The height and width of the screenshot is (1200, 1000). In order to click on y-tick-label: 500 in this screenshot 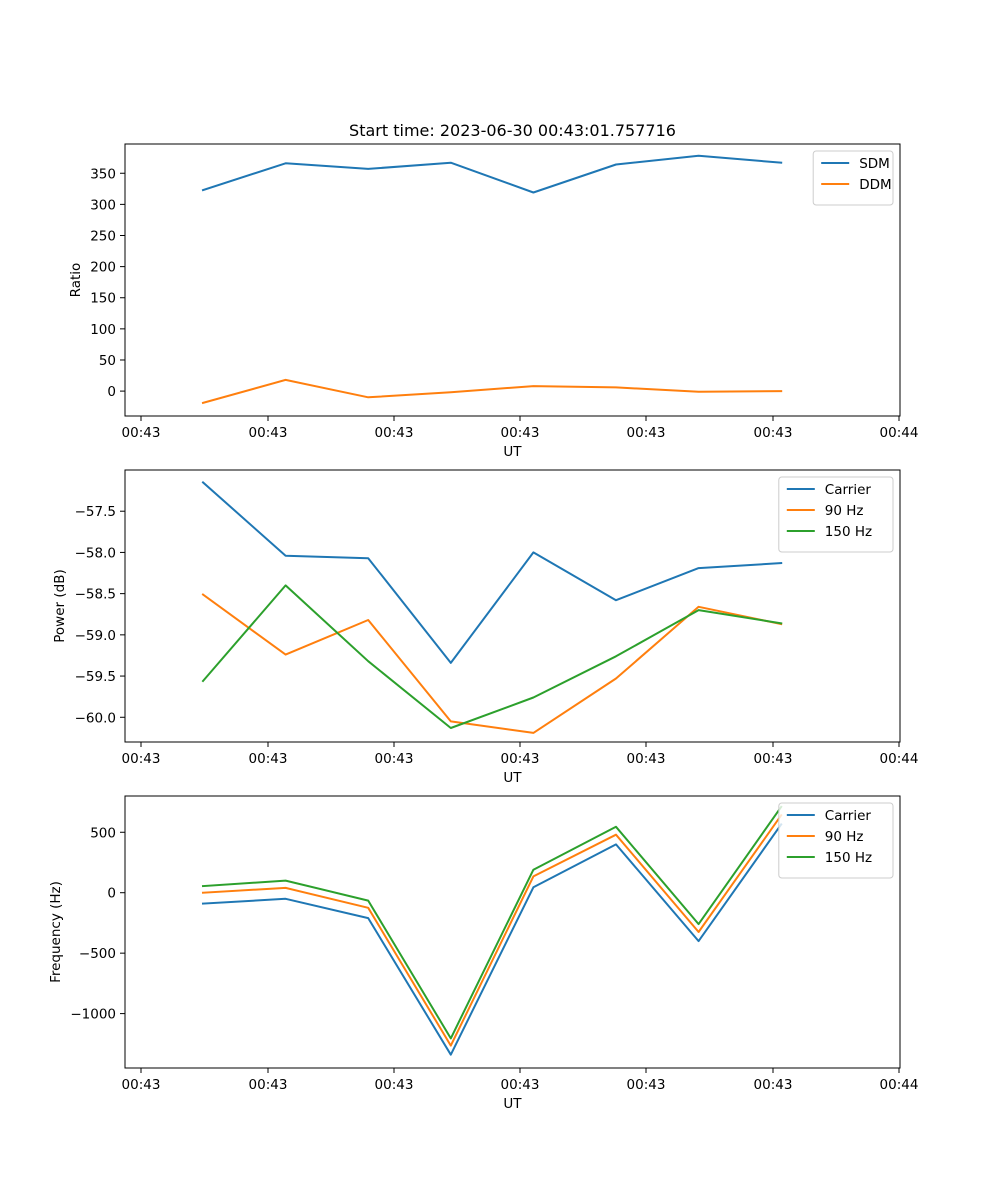, I will do `click(103, 833)`.